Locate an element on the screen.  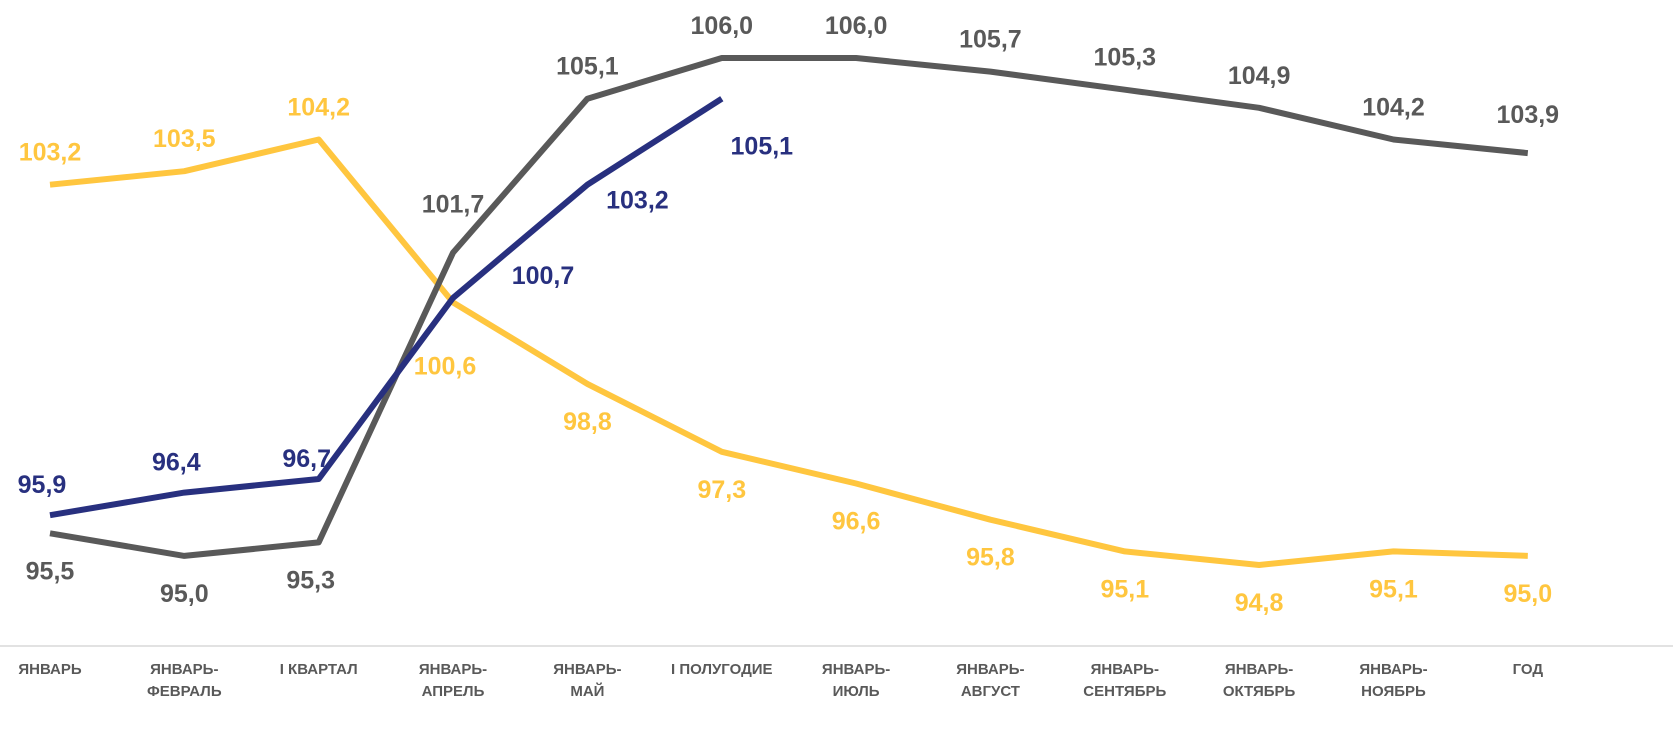
x-tick-label-line: ГОД is located at coordinates (1528, 669).